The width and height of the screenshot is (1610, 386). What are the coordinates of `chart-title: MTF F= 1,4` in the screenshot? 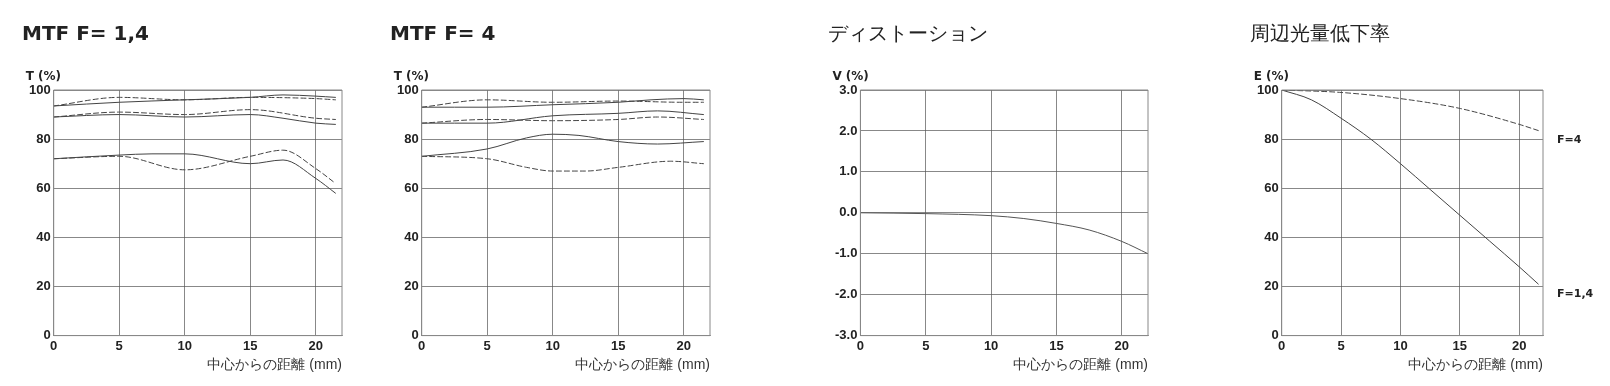 It's located at (86, 33).